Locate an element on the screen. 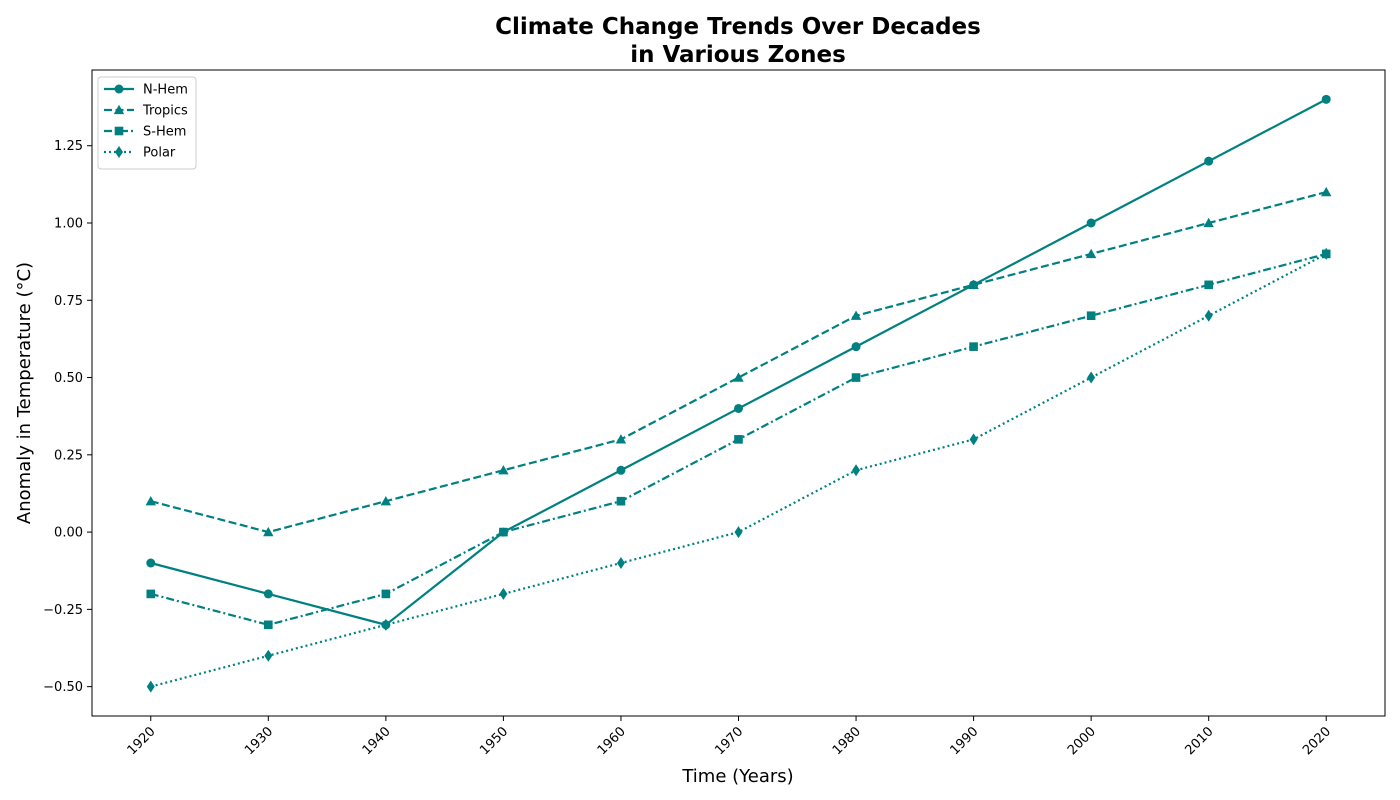 The height and width of the screenshot is (800, 1400). x-tick-label: 2020 is located at coordinates (1317, 741).